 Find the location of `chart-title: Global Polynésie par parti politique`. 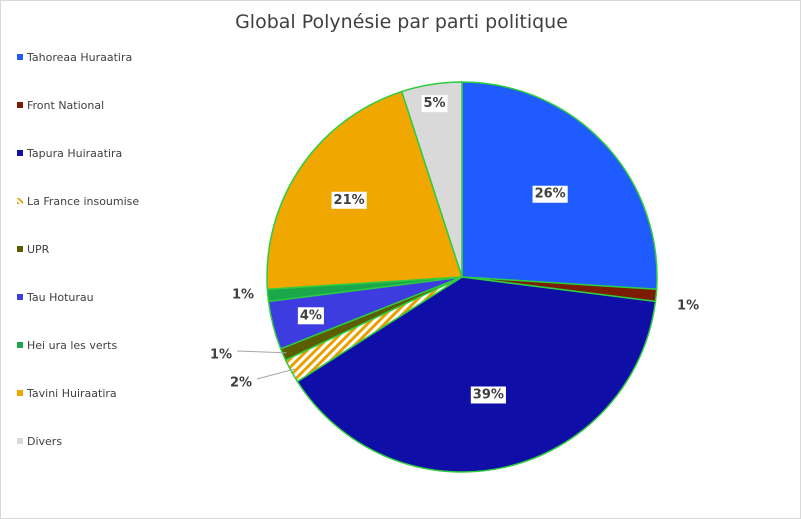

chart-title: Global Polynésie par parti politique is located at coordinates (401, 22).